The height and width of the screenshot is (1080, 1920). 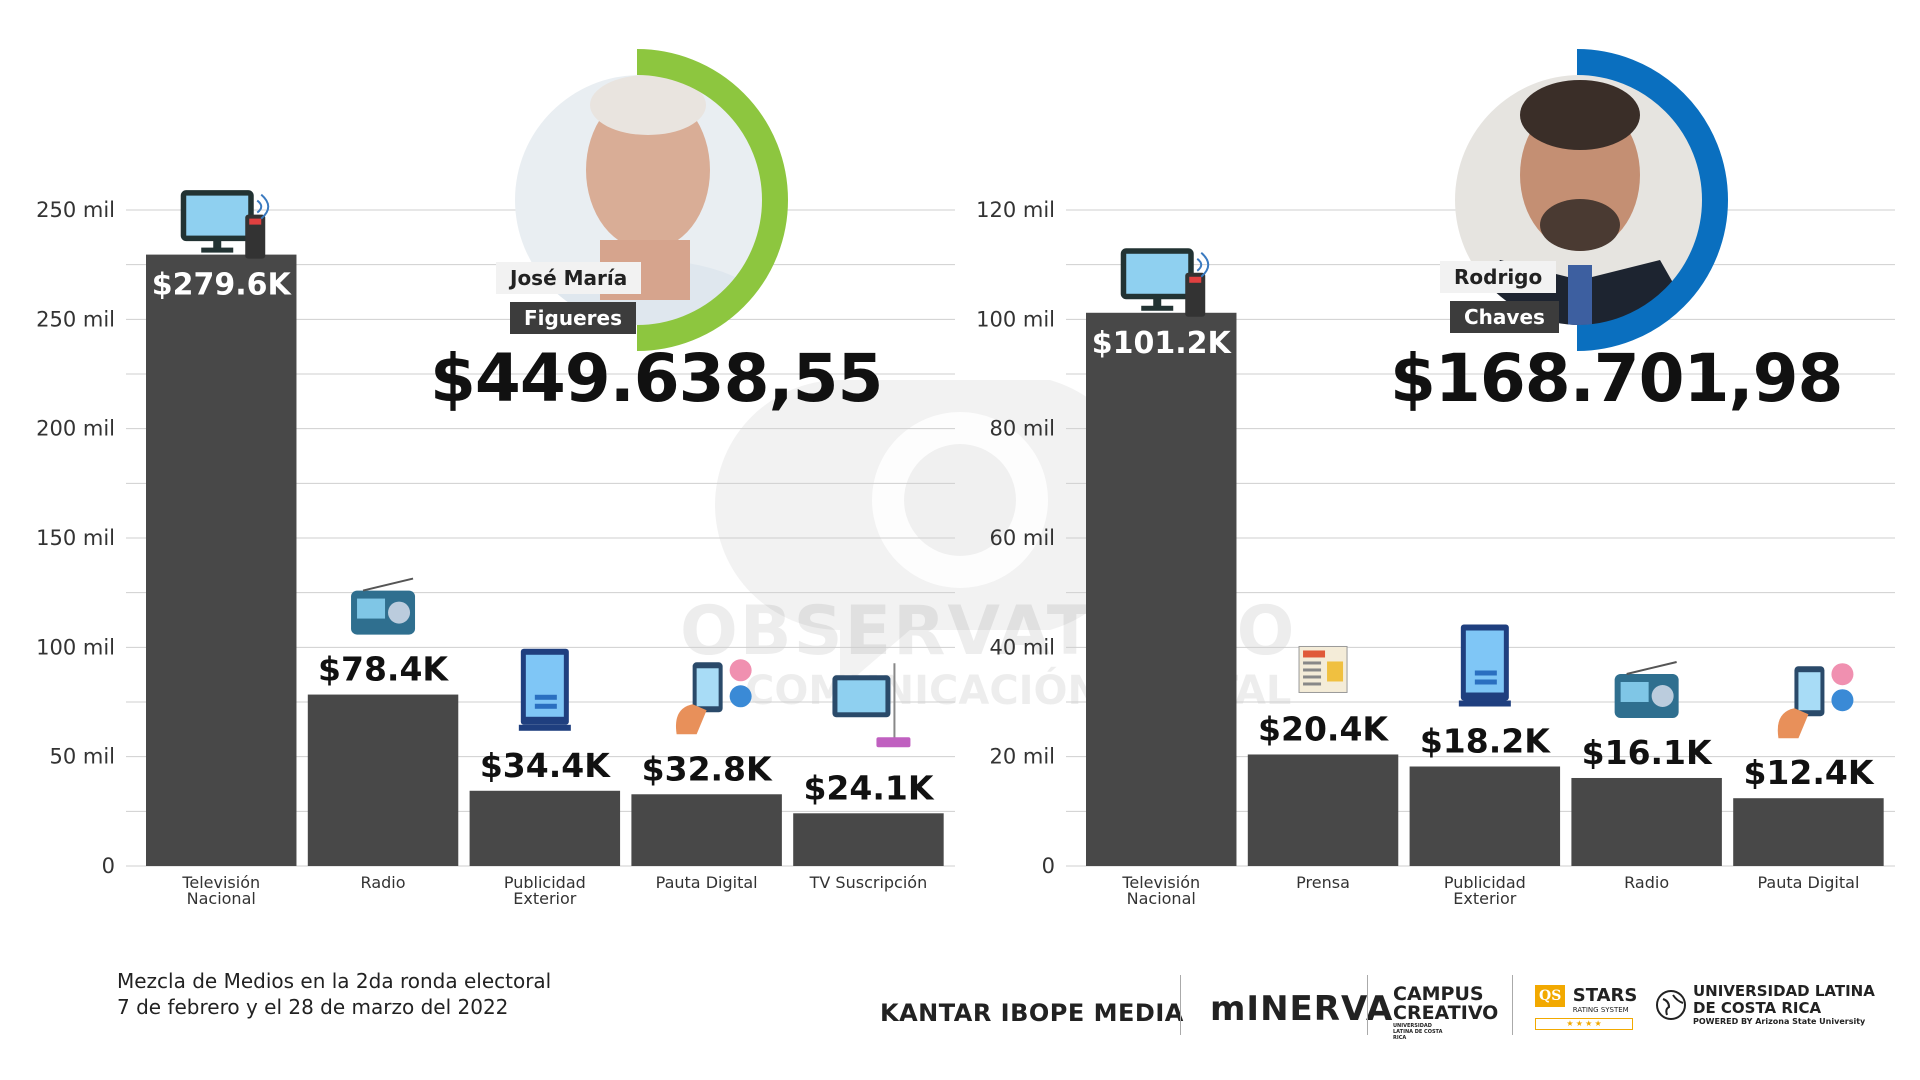 What do you see at coordinates (1647, 752) in the screenshot?
I see `bar-value-label: $16.1K` at bounding box center [1647, 752].